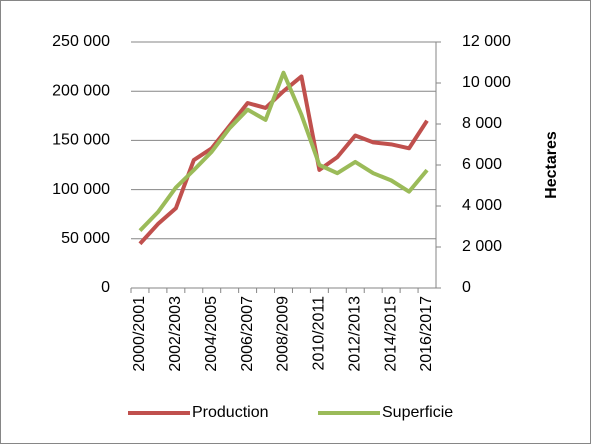 The width and height of the screenshot is (596, 444). Describe the element at coordinates (390, 334) in the screenshot. I see `x-tick-label: 2014/2015` at that location.